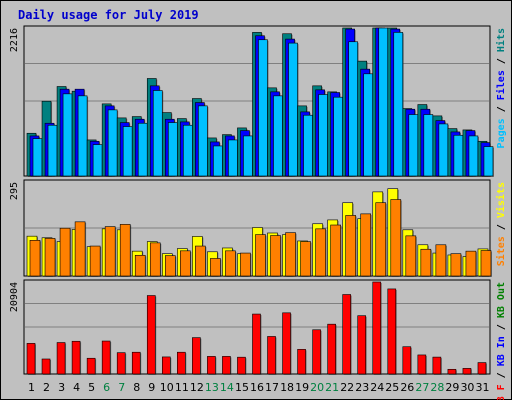 The height and width of the screenshot is (400, 512). Describe the element at coordinates (362, 387) in the screenshot. I see `x-tick-label-23: 23` at that location.